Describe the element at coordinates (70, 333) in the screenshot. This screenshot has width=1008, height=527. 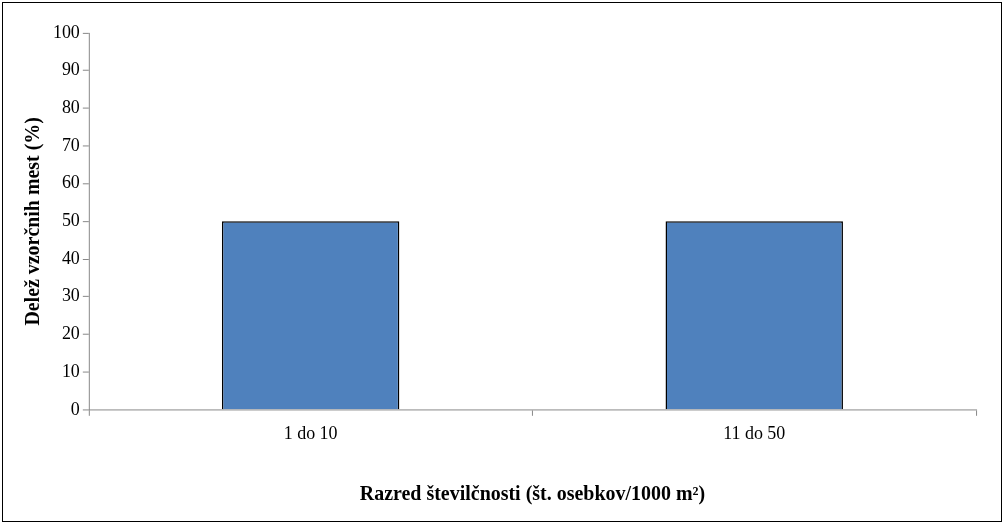
I see `y-tick-label: 20` at that location.